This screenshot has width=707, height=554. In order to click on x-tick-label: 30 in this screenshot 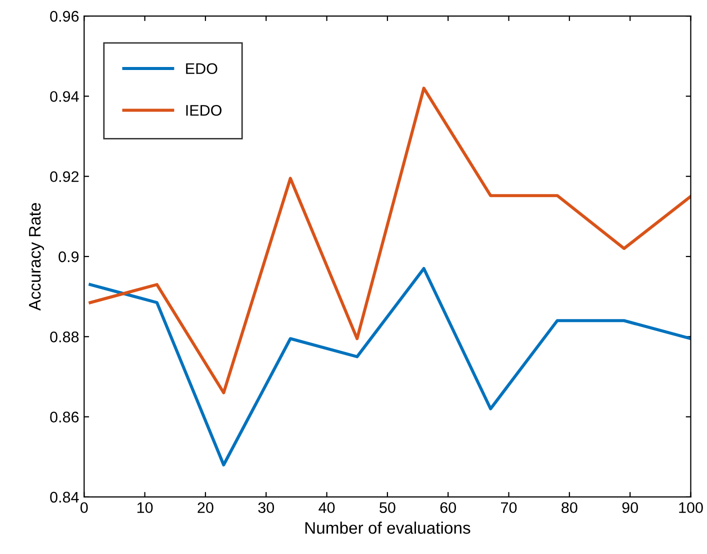, I will do `click(266, 508)`.